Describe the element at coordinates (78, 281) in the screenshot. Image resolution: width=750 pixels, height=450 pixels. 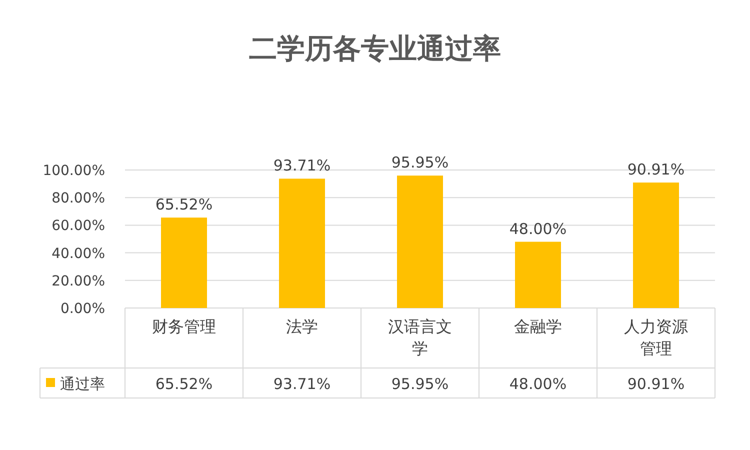
I see `y-tick-label: 20.00%` at that location.